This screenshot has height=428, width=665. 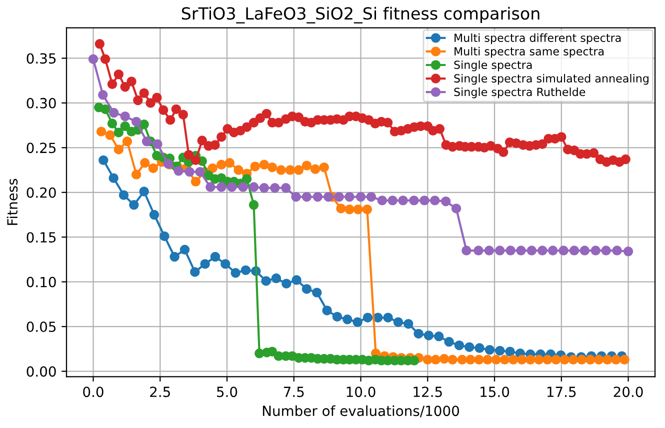 I want to click on x-tick-label: 7.5, so click(x=294, y=392).